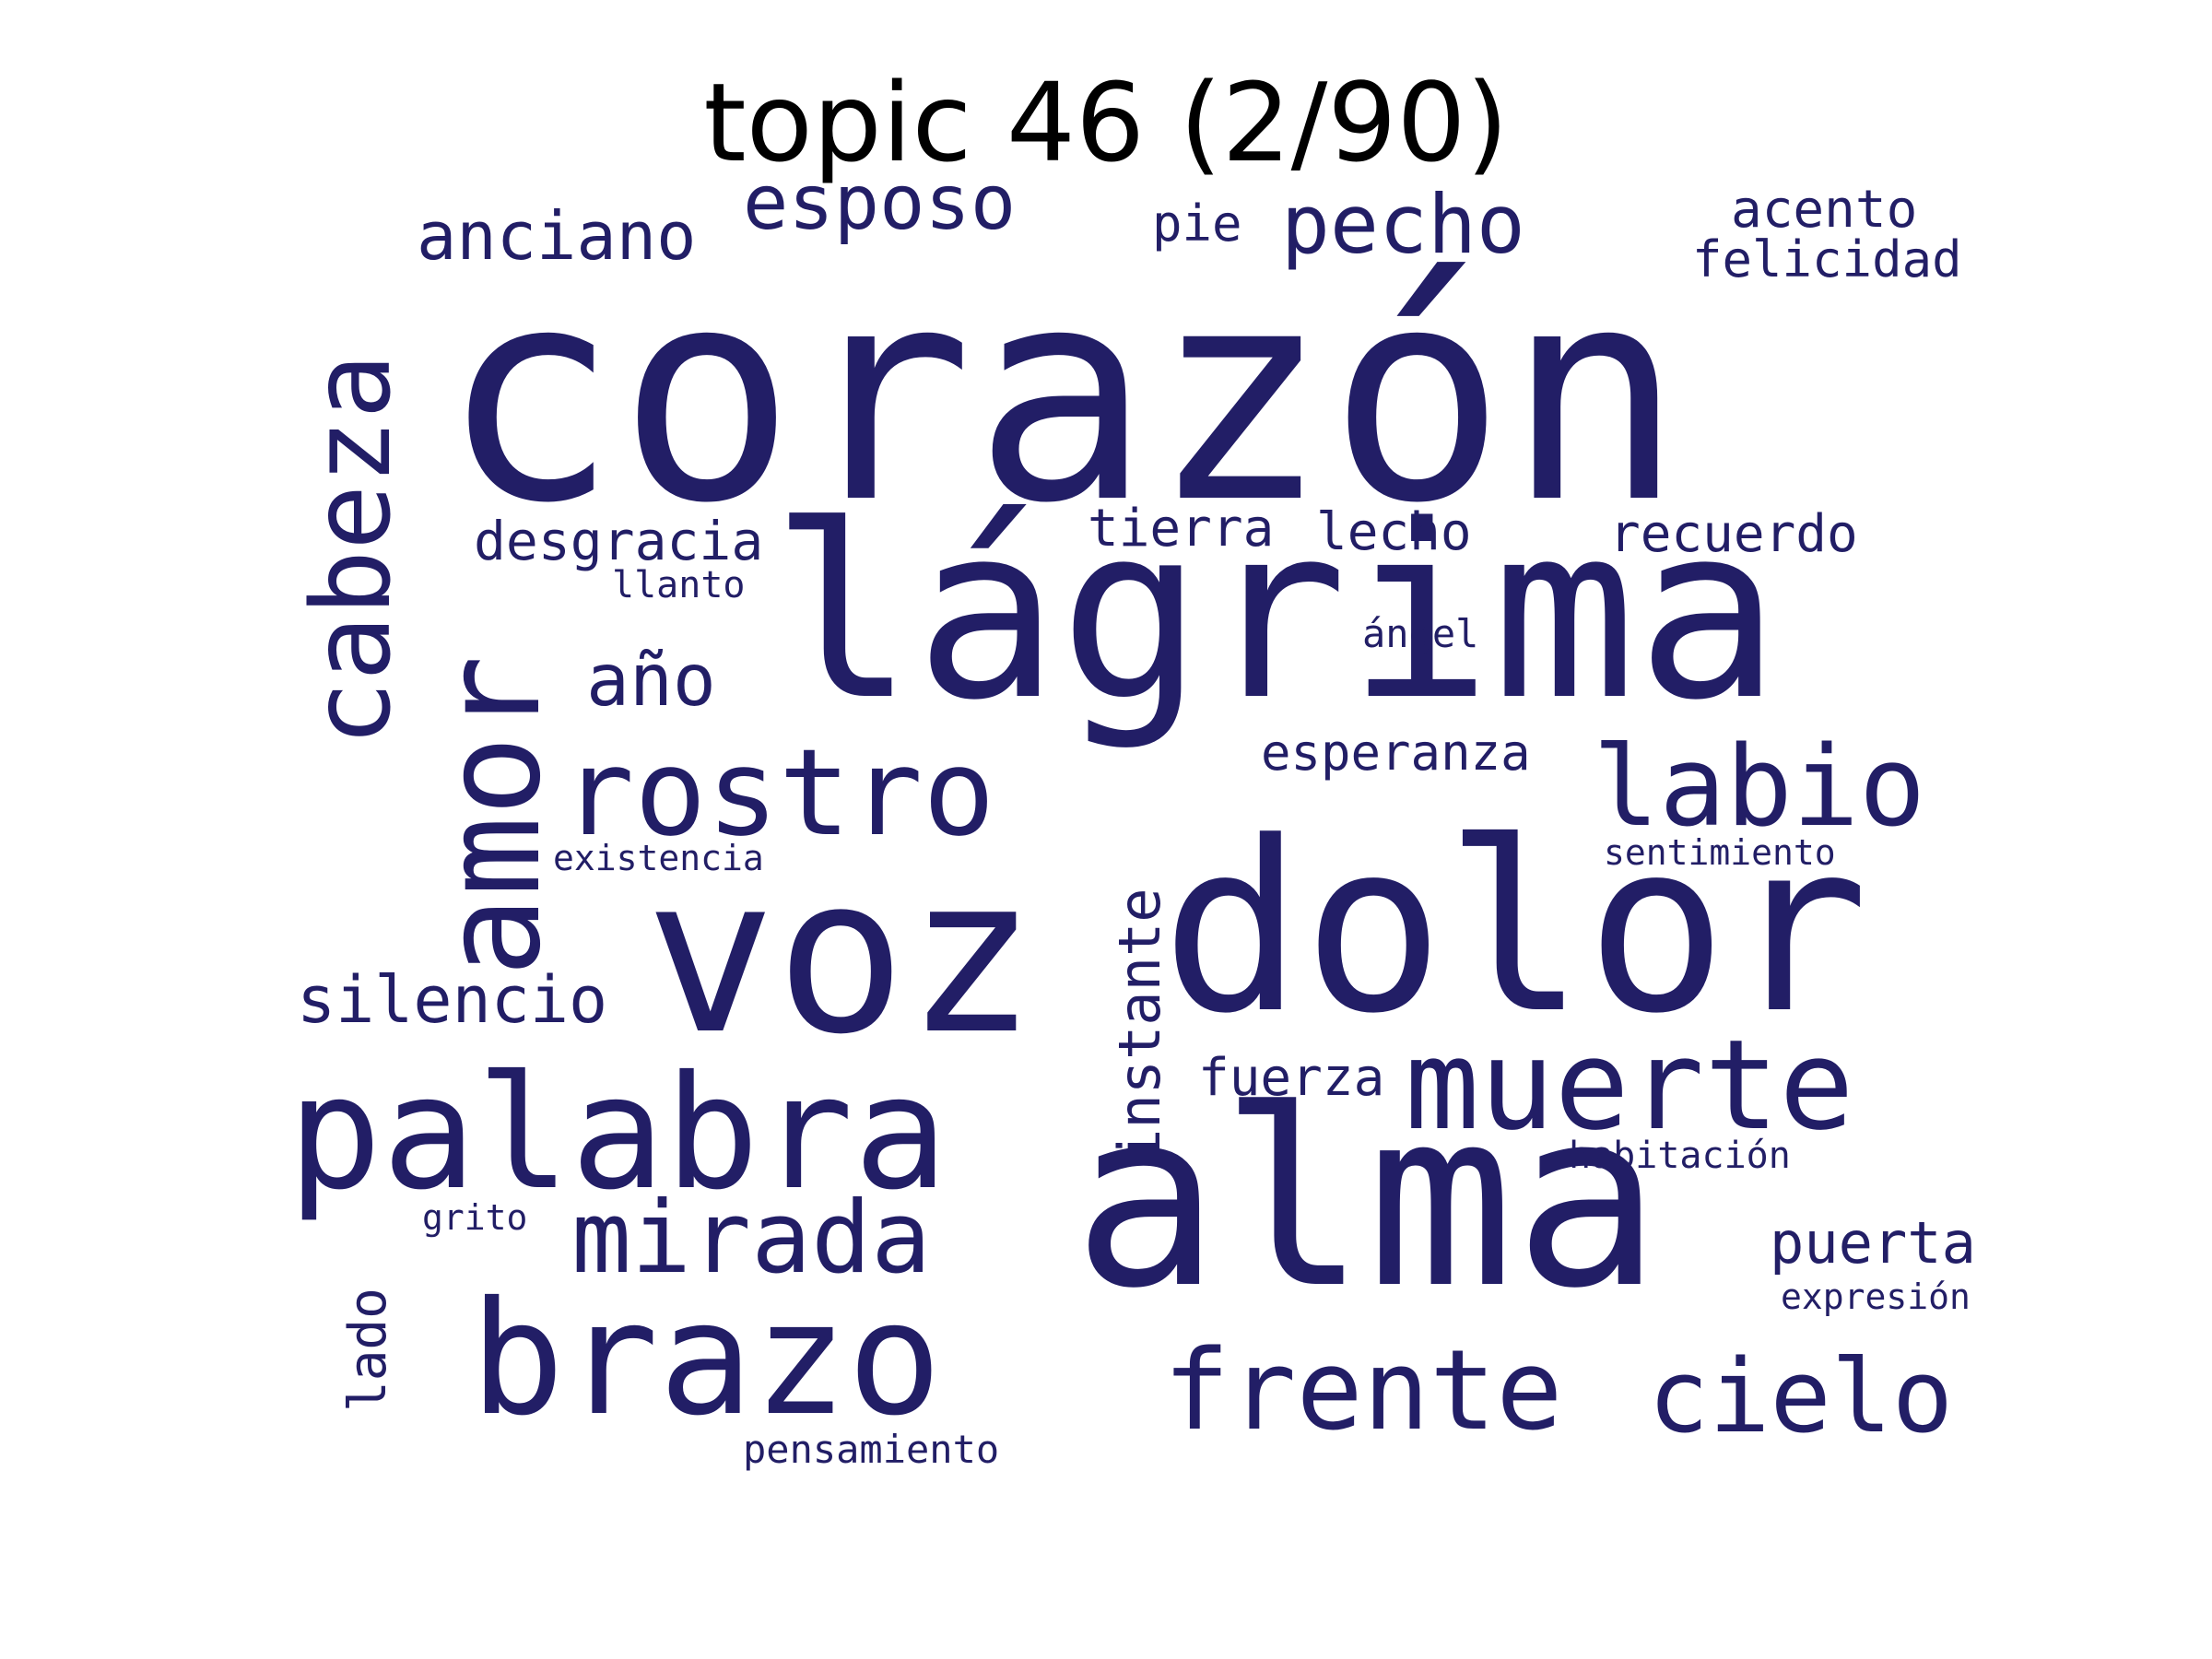  What do you see at coordinates (1629, 1085) in the screenshot?
I see `word-muerte: muerte` at bounding box center [1629, 1085].